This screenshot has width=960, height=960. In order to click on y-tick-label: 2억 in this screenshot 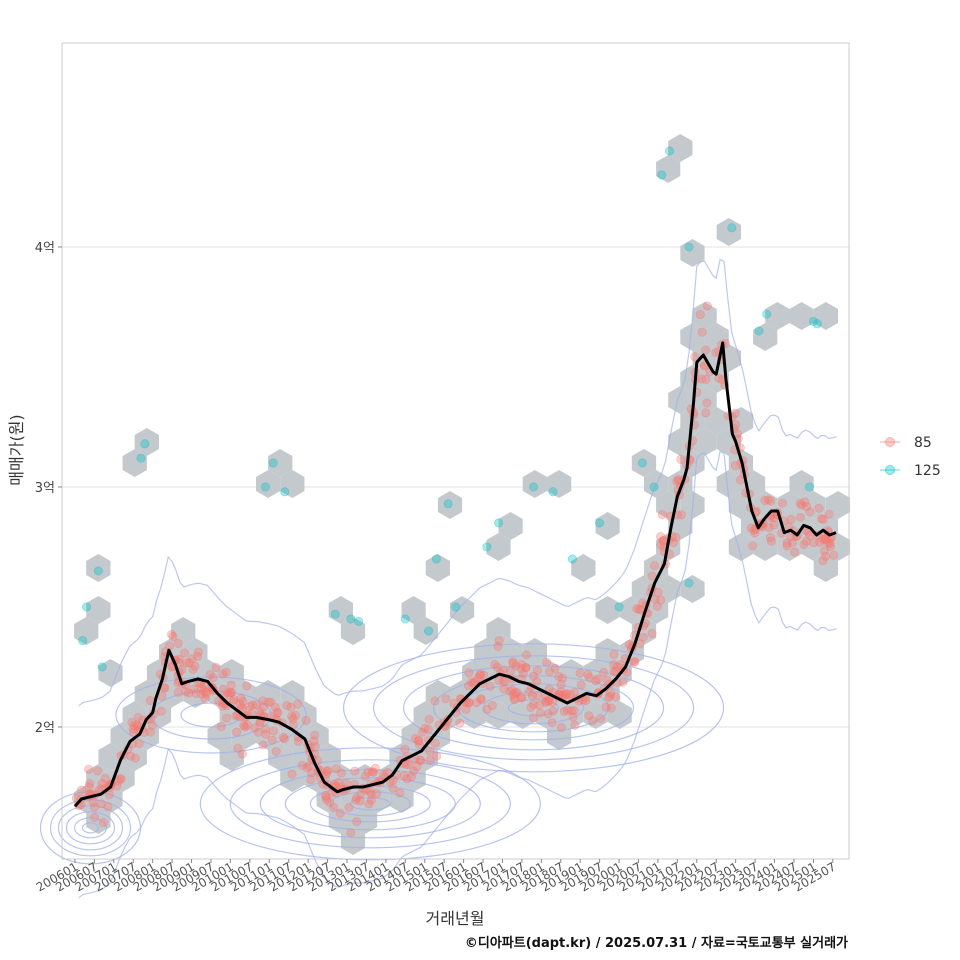, I will do `click(45, 728)`.